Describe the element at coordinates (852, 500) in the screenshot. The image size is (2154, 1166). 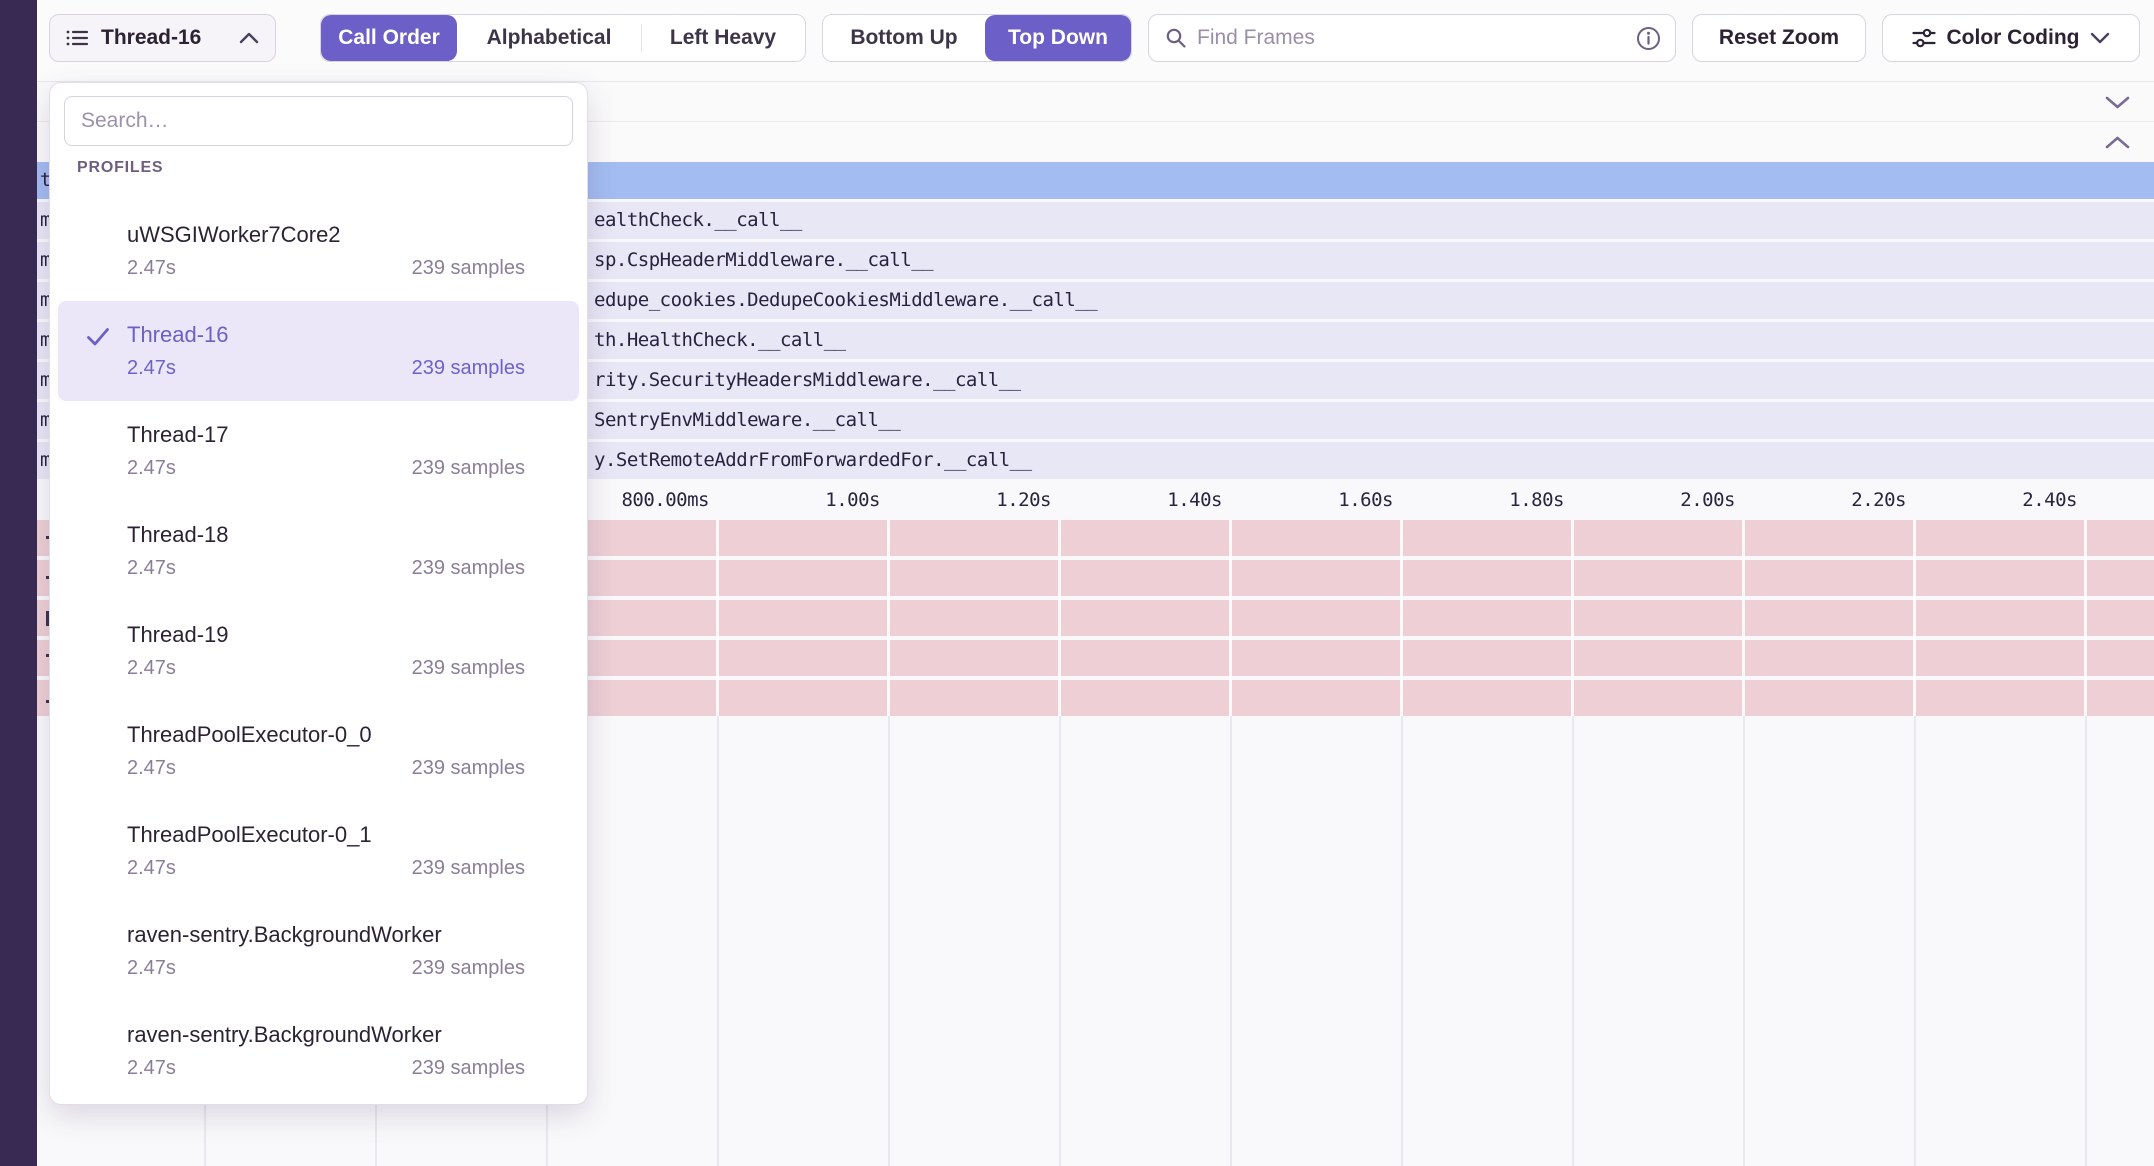
I see `axis-tick: 1.00s` at that location.